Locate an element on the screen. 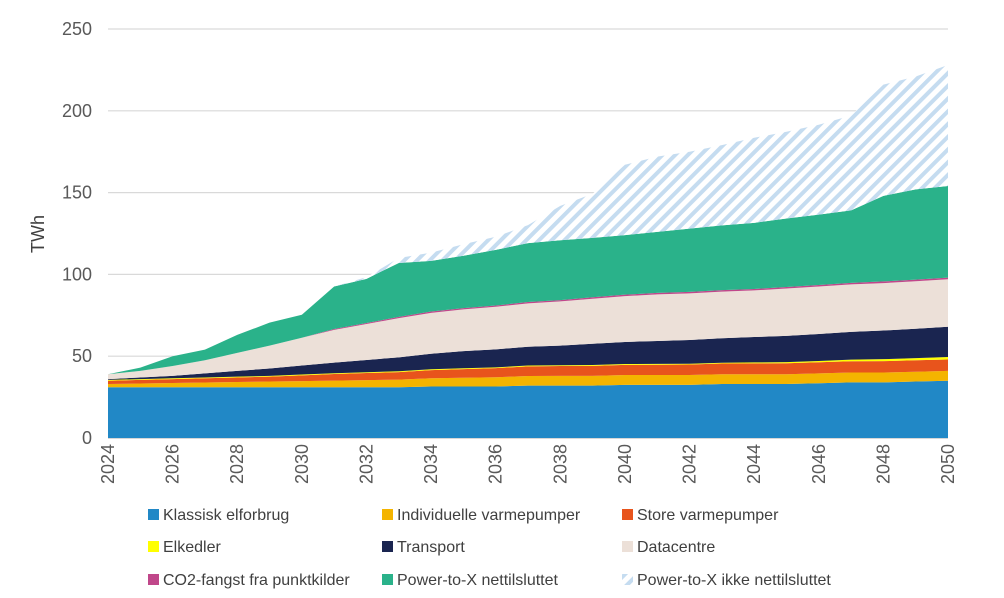 This screenshot has width=1004, height=598. y-tick-label: 250 is located at coordinates (77, 29).